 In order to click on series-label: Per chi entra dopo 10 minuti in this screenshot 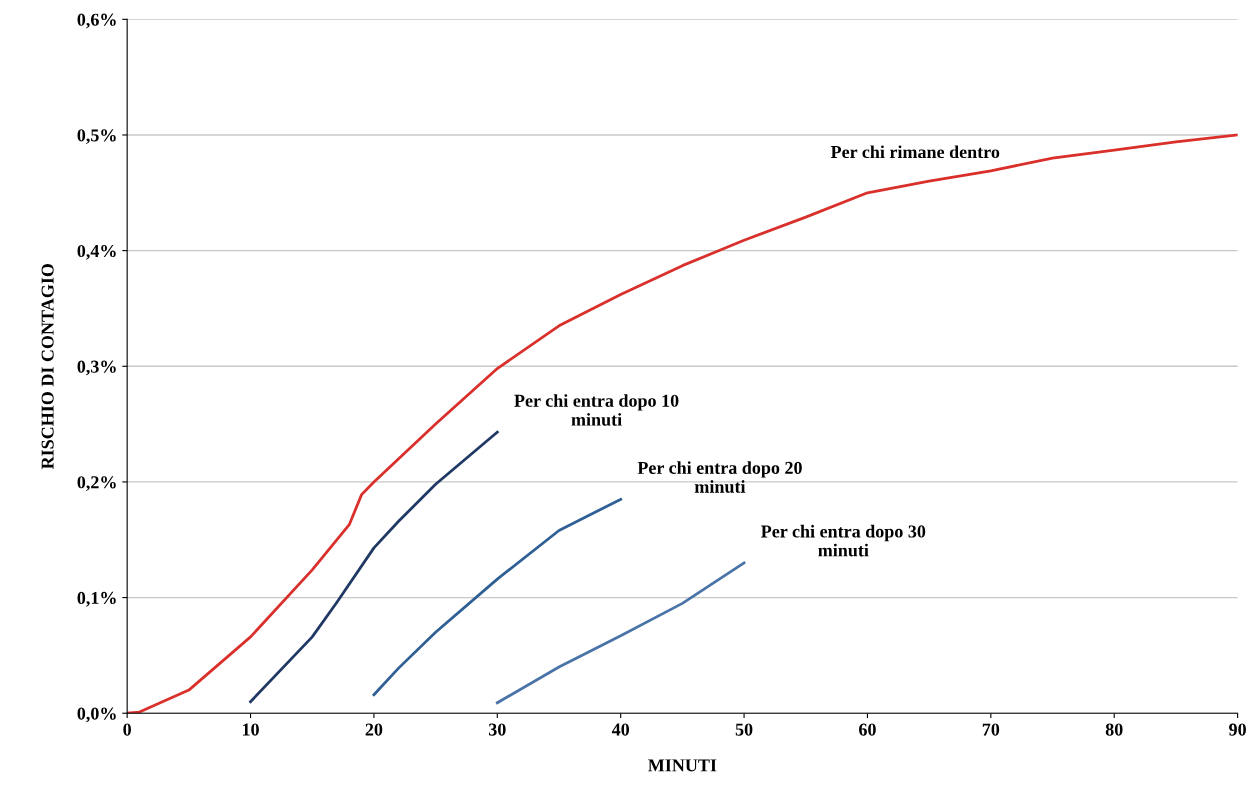, I will do `click(596, 410)`.